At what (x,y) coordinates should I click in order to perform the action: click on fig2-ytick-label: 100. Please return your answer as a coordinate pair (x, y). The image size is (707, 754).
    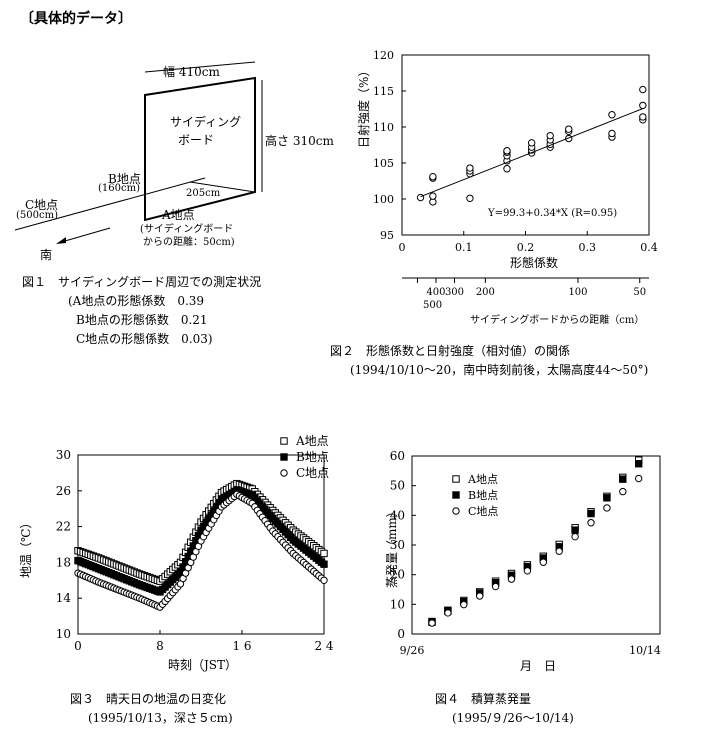
    Looking at the image, I should click on (383, 199).